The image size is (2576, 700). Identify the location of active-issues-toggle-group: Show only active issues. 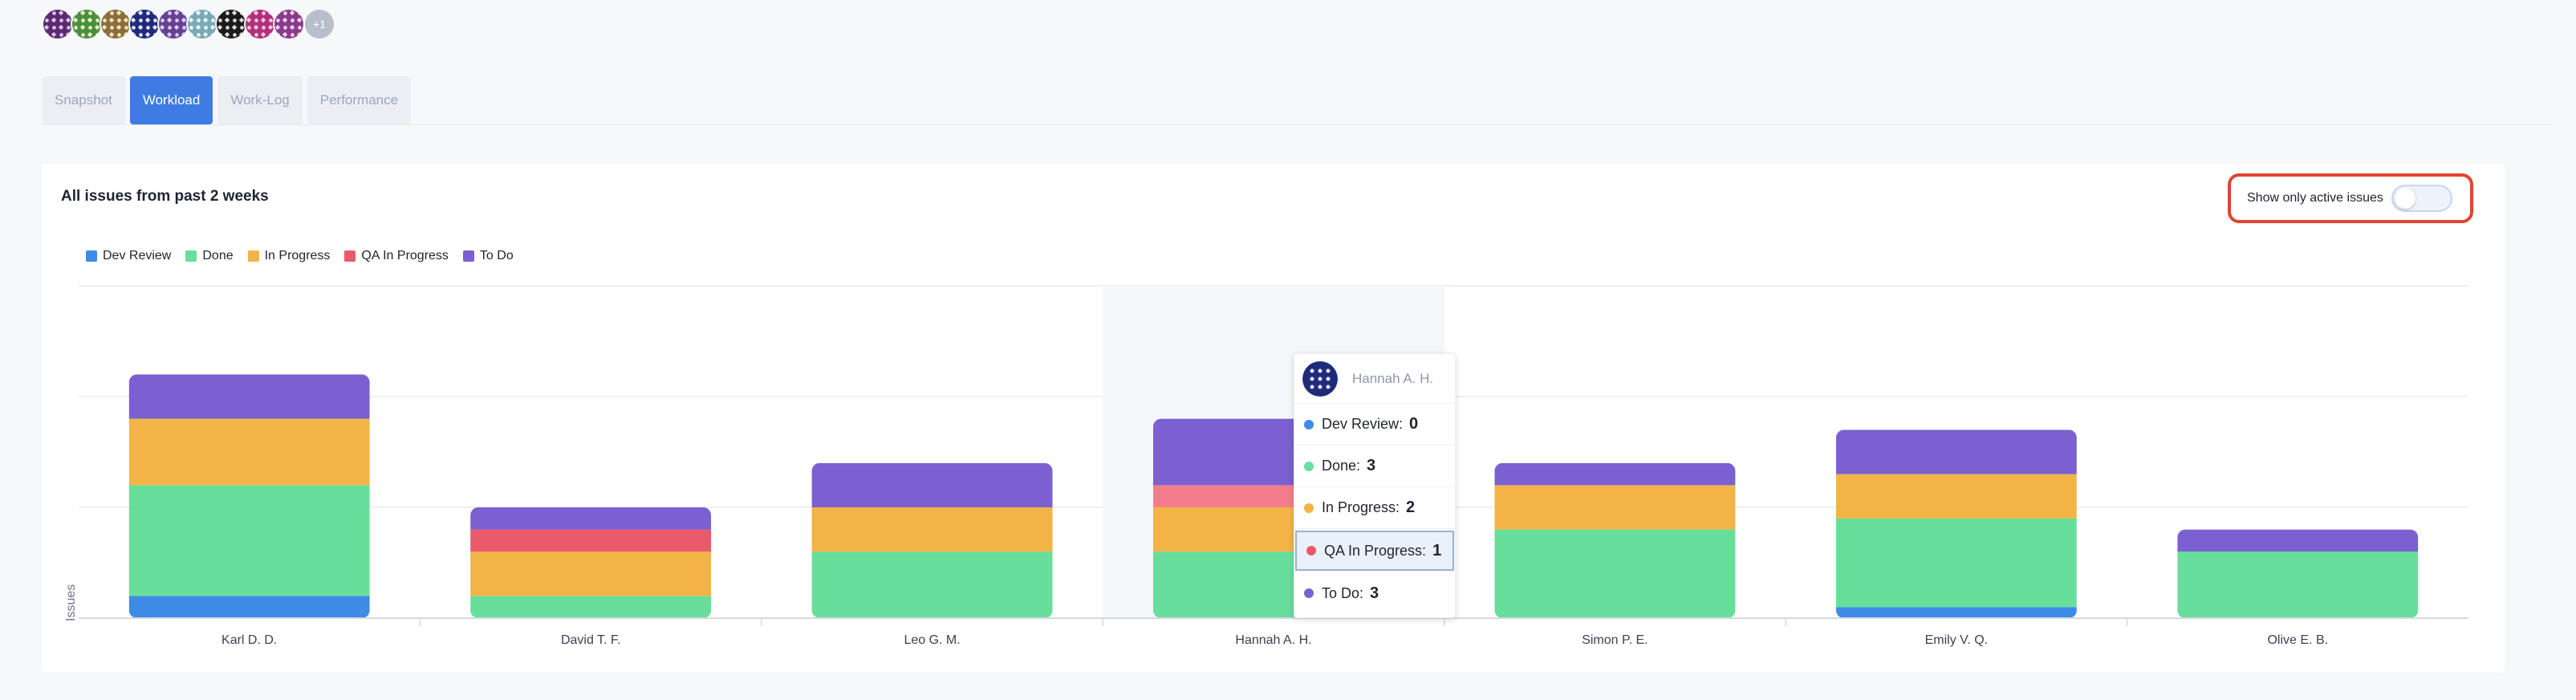
(2350, 198).